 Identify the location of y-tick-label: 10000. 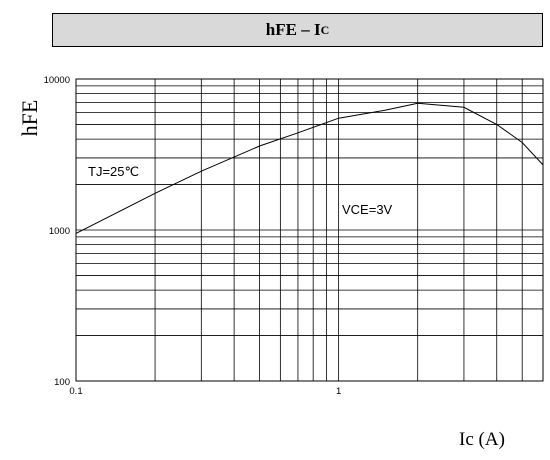
(57, 80).